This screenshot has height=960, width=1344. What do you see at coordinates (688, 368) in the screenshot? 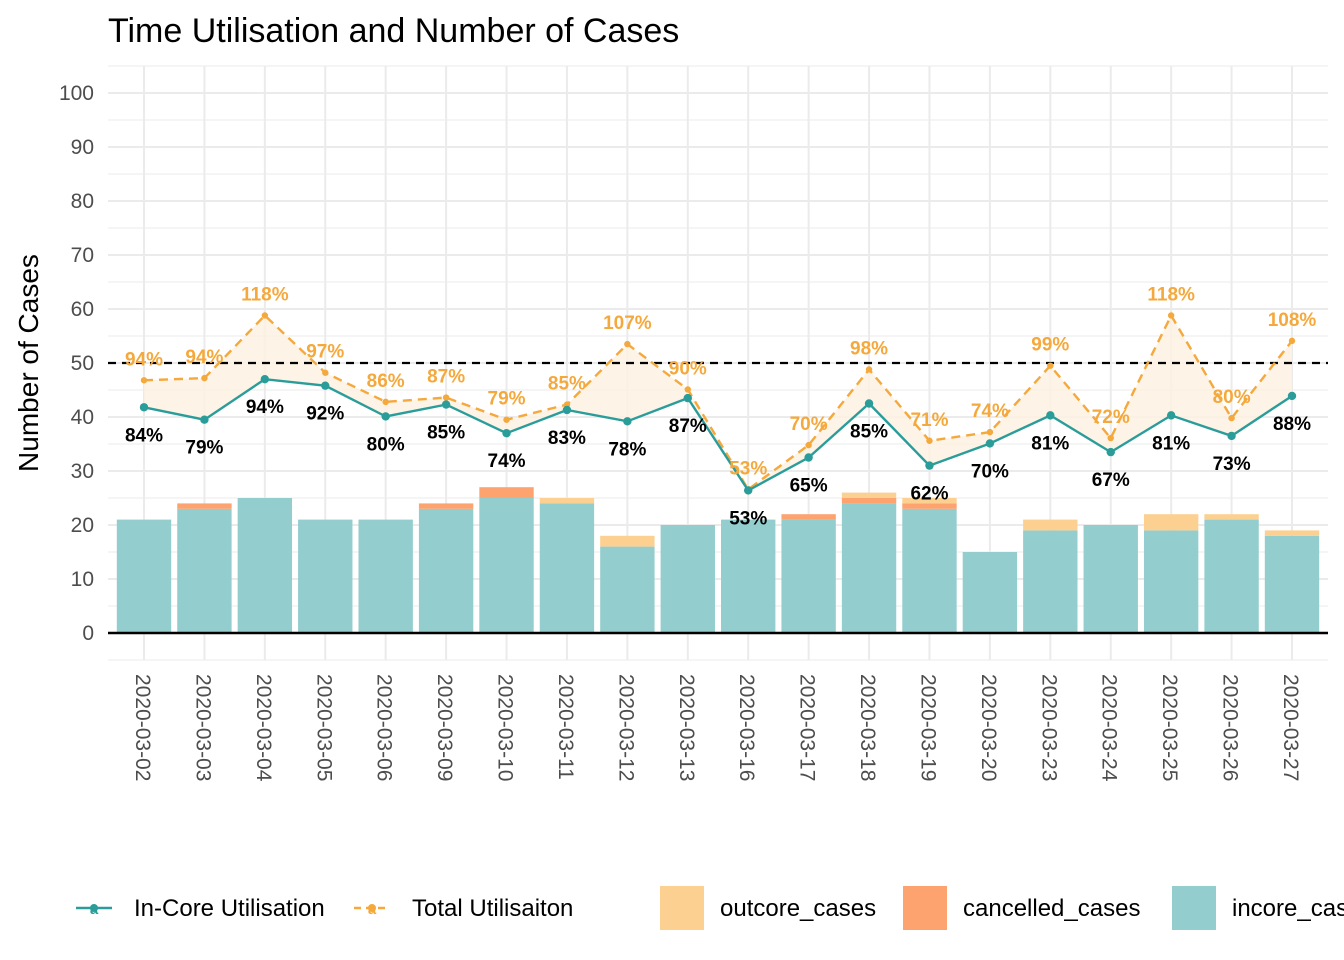
I see `total-utilisation-label: 90%` at bounding box center [688, 368].